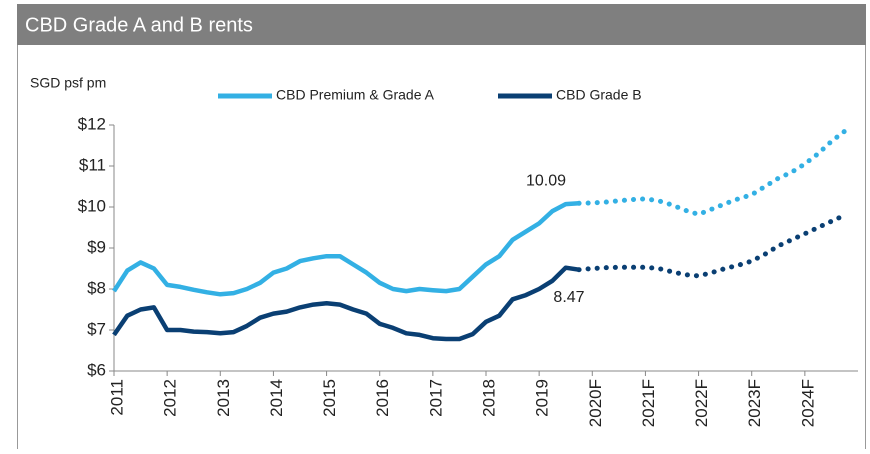  I want to click on x-tick-label: 2023F, so click(754, 403).